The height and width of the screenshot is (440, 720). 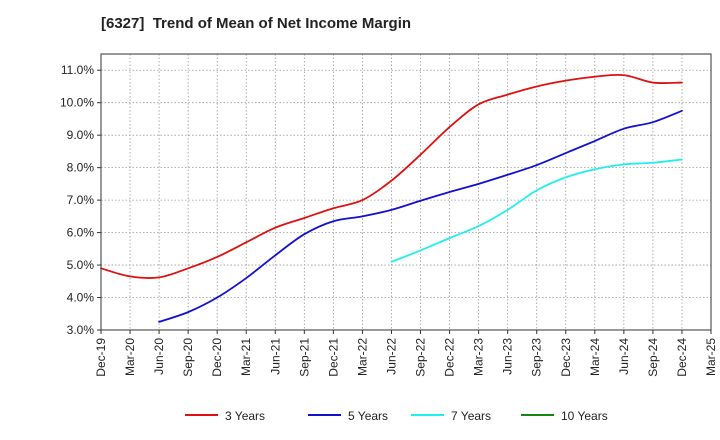 What do you see at coordinates (368, 416) in the screenshot?
I see `legend-label-5-years: 5 Years` at bounding box center [368, 416].